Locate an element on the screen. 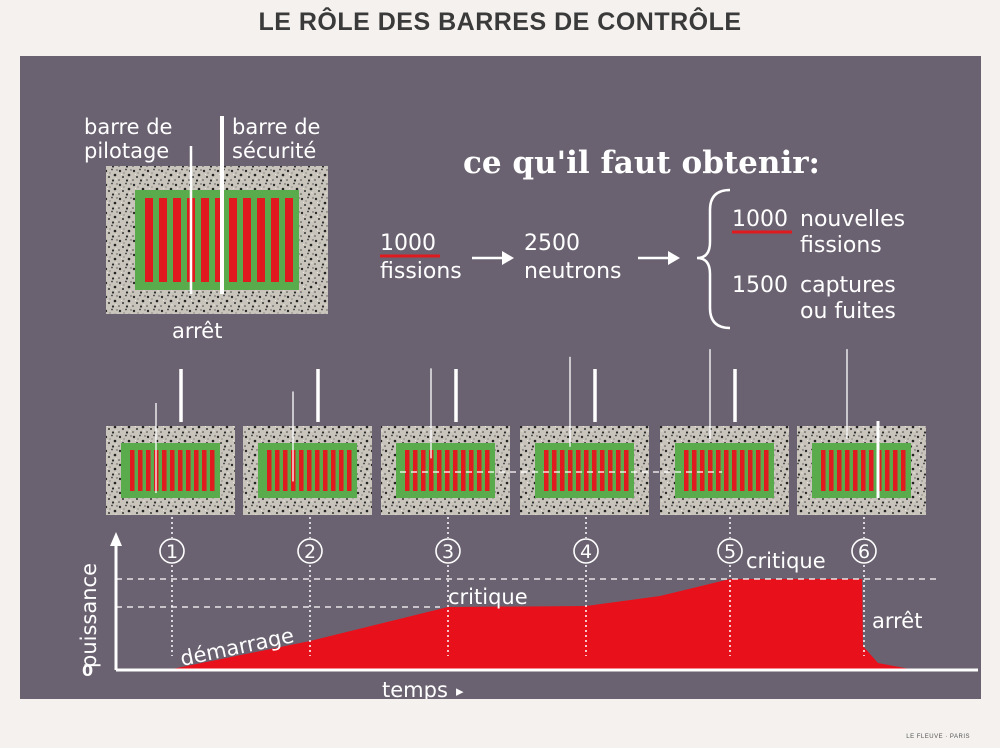  arrow-right-icon is located at coordinates (493, 258).